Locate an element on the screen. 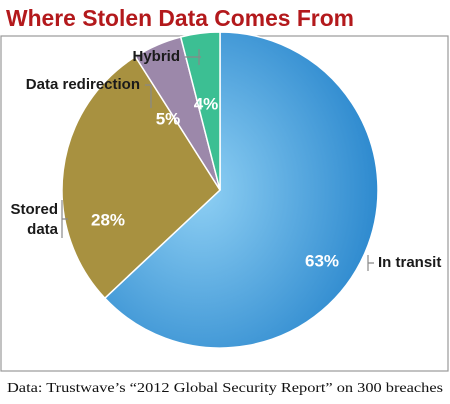 Image resolution: width=450 pixels, height=404 pixels. value-label: 28% is located at coordinates (108, 219).